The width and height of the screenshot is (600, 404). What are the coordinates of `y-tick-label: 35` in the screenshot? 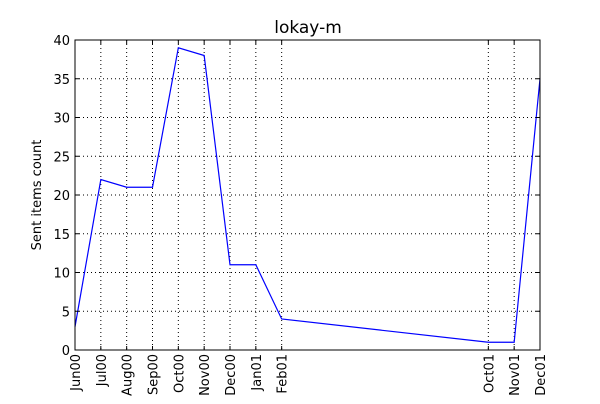 It's located at (61, 80).